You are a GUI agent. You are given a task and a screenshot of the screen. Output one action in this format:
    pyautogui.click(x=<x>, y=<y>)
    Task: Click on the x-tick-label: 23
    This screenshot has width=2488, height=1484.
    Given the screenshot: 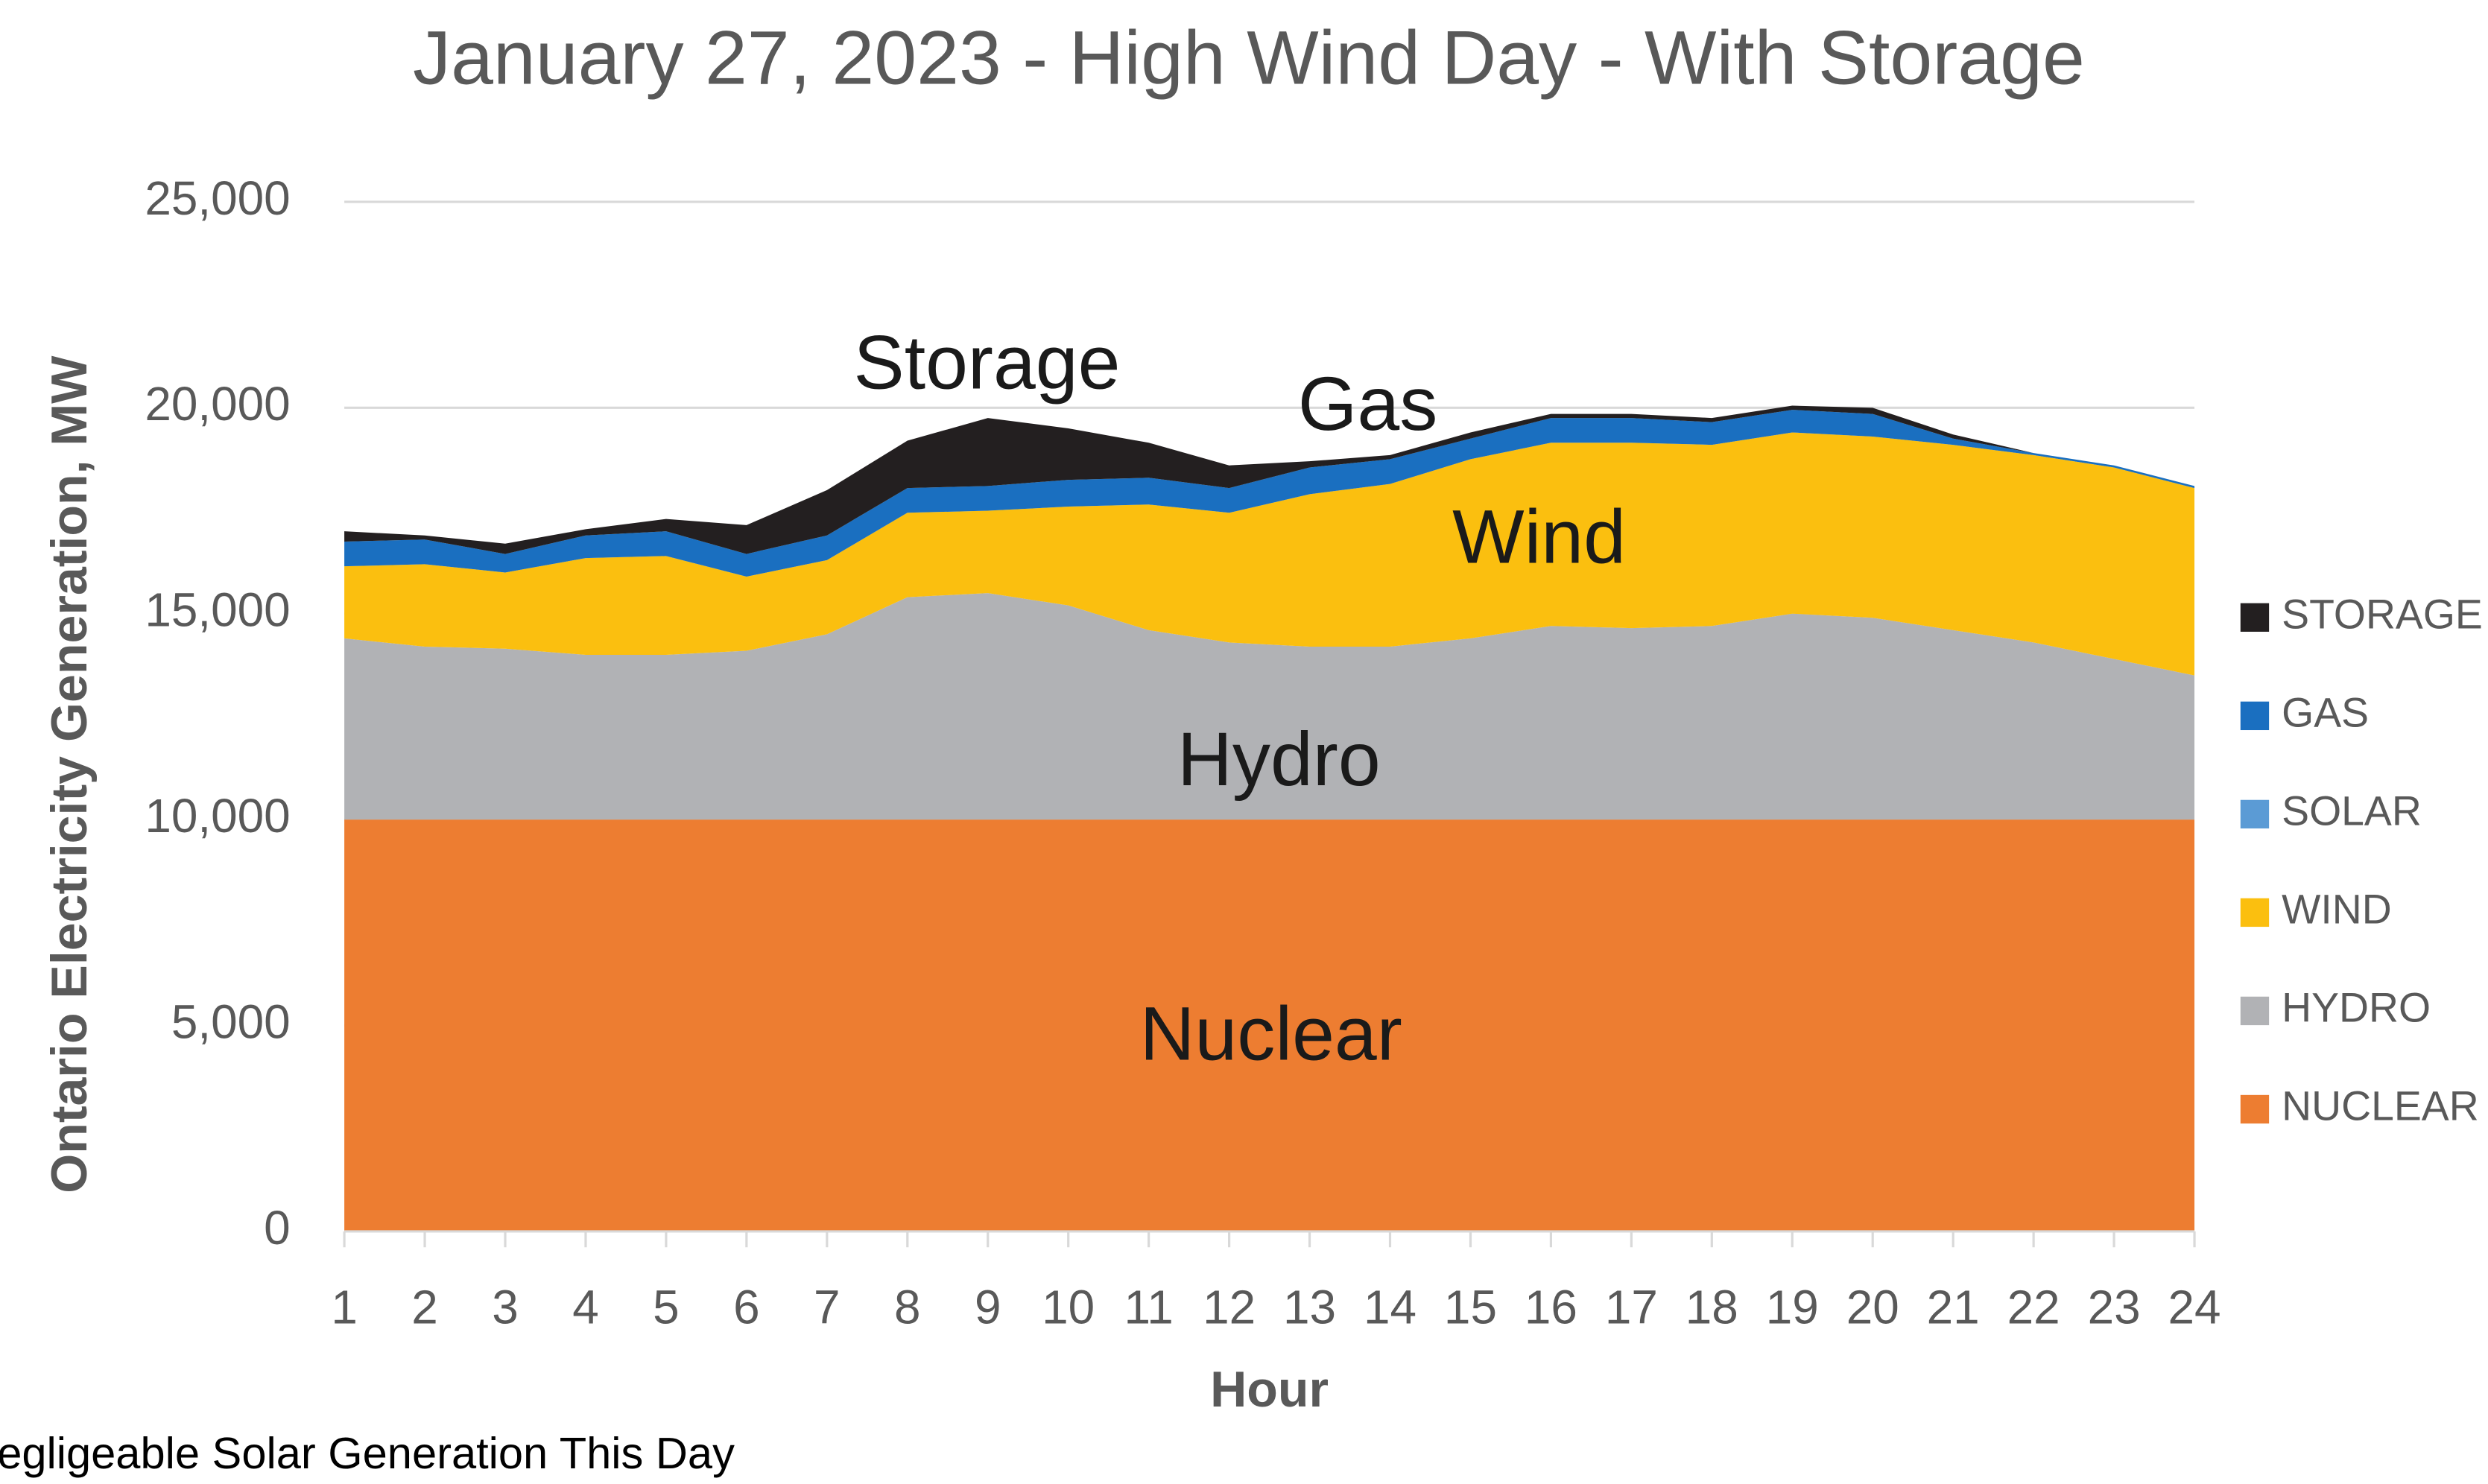 What is the action you would take?
    pyautogui.click(x=2114, y=1307)
    